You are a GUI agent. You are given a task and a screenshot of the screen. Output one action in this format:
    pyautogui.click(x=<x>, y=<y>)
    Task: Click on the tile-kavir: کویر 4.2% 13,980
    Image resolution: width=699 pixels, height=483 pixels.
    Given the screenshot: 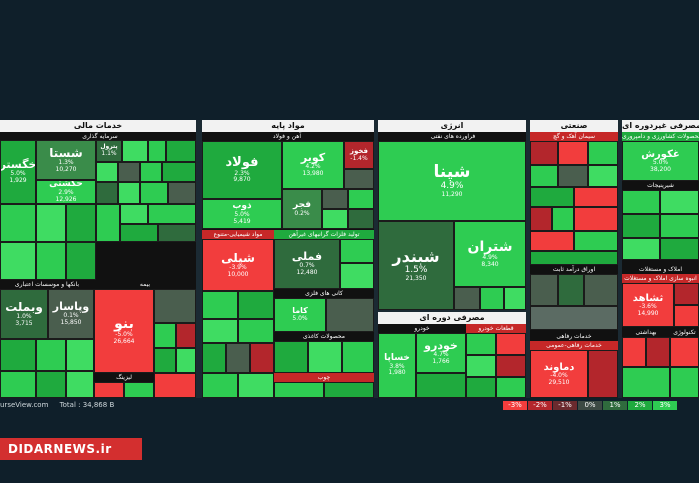 What is the action you would take?
    pyautogui.click(x=313, y=165)
    